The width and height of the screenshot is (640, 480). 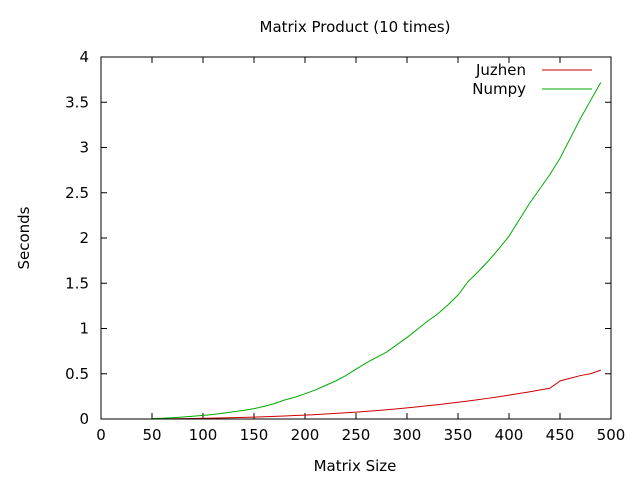 What do you see at coordinates (254, 435) in the screenshot?
I see `x-tick-label: 150` at bounding box center [254, 435].